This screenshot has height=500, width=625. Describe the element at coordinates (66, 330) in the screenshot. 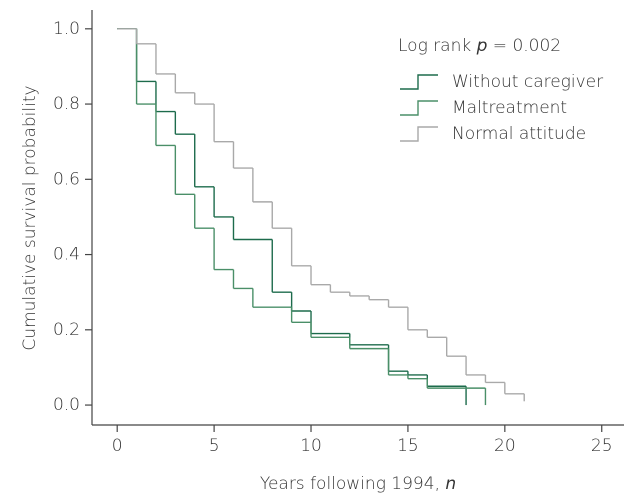

I see `y-tick-label: 0.2` at that location.